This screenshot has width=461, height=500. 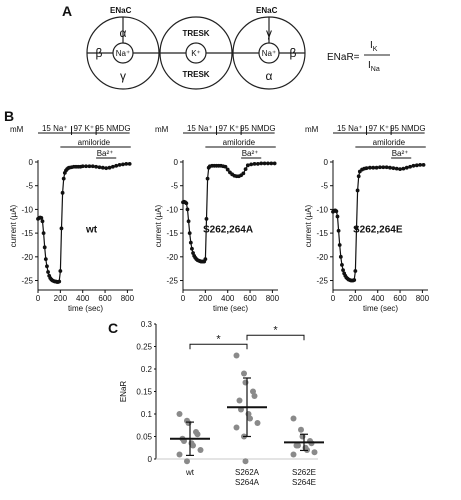 What do you see at coordinates (27, 257) in the screenshot?
I see `y-tick-label: -20` at bounding box center [27, 257].